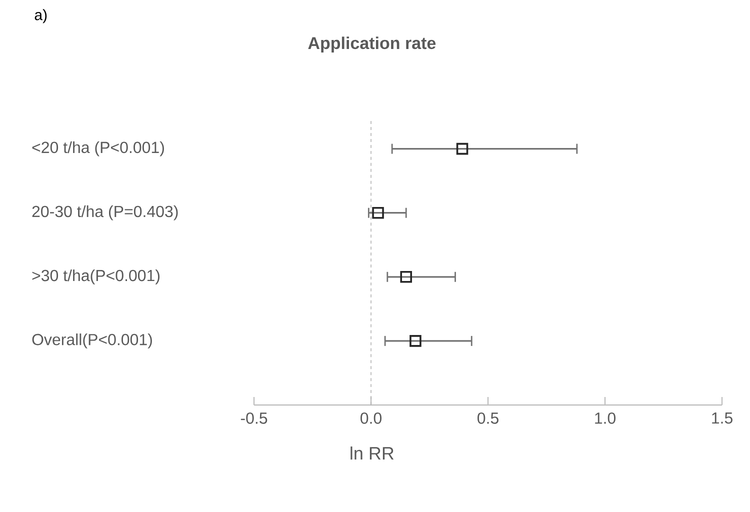 The image size is (750, 512). What do you see at coordinates (488, 418) in the screenshot?
I see `x-tick-label: 0.5` at bounding box center [488, 418].